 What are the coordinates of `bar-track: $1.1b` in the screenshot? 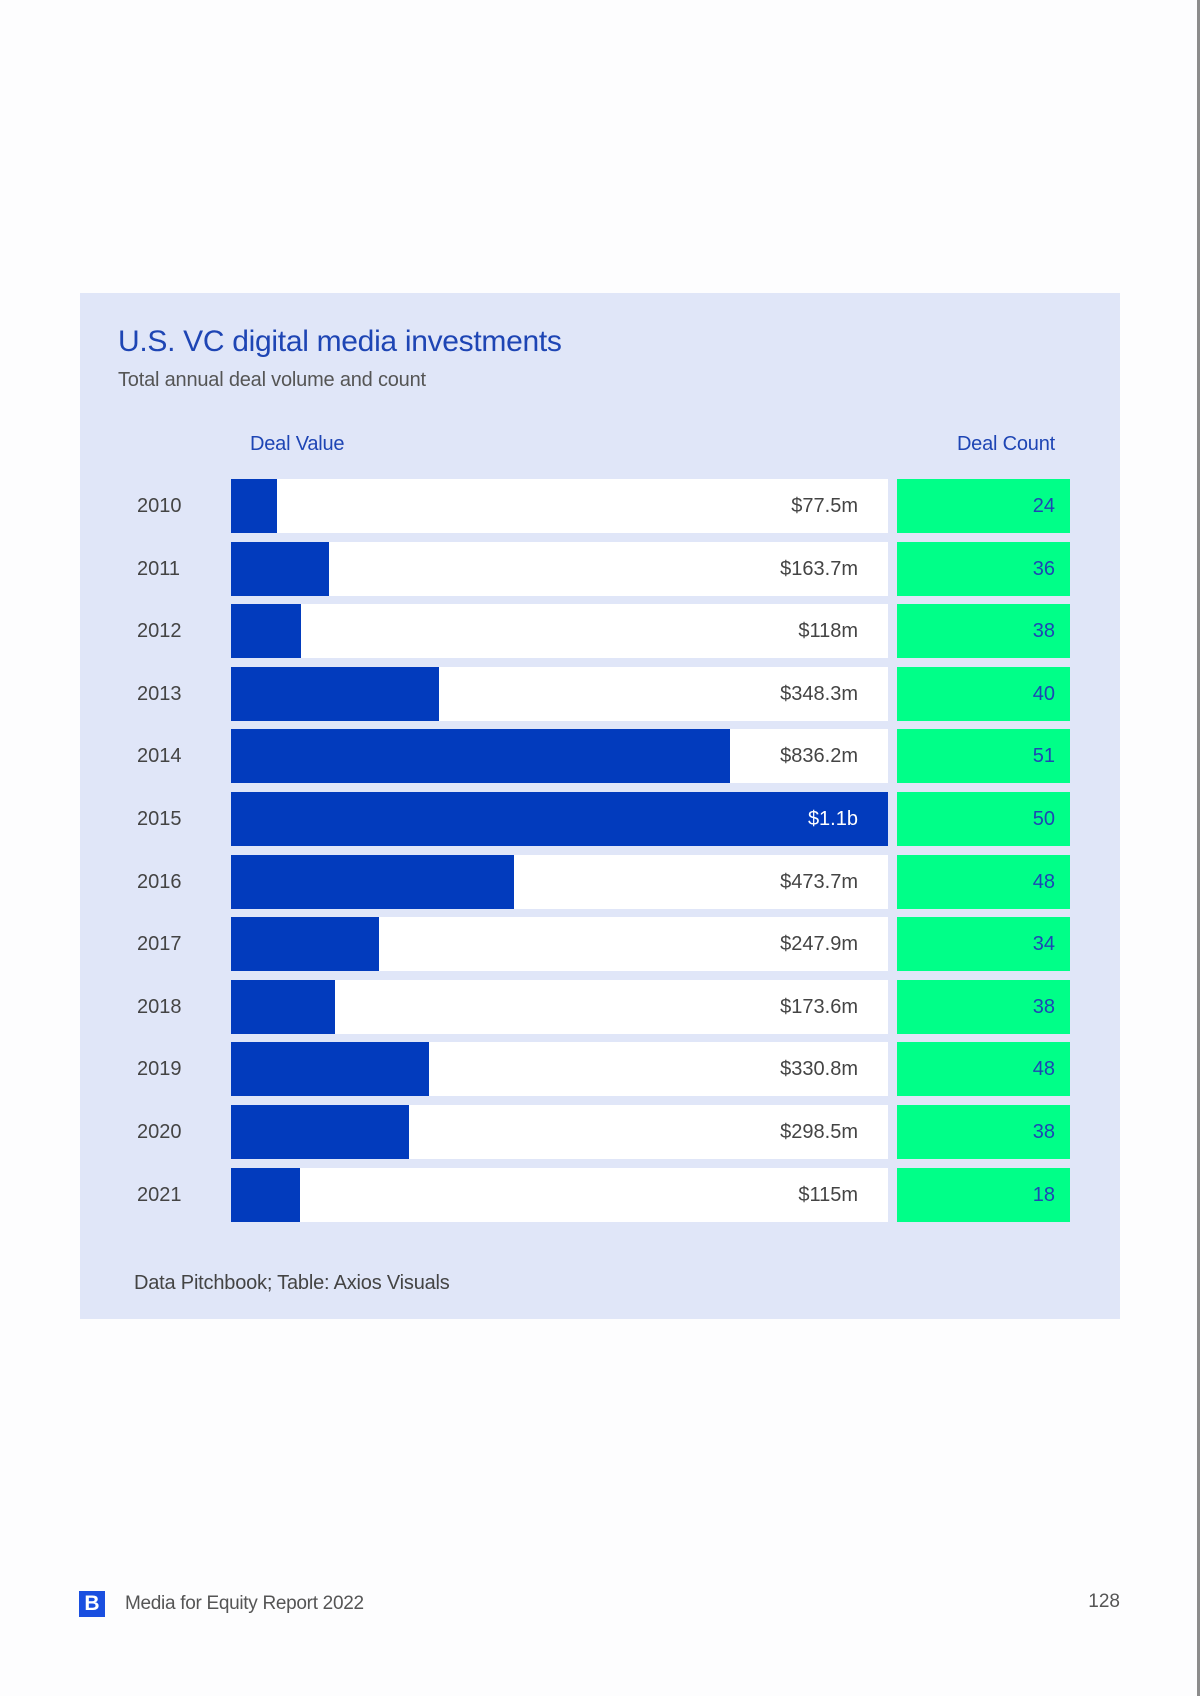 It's located at (559, 819).